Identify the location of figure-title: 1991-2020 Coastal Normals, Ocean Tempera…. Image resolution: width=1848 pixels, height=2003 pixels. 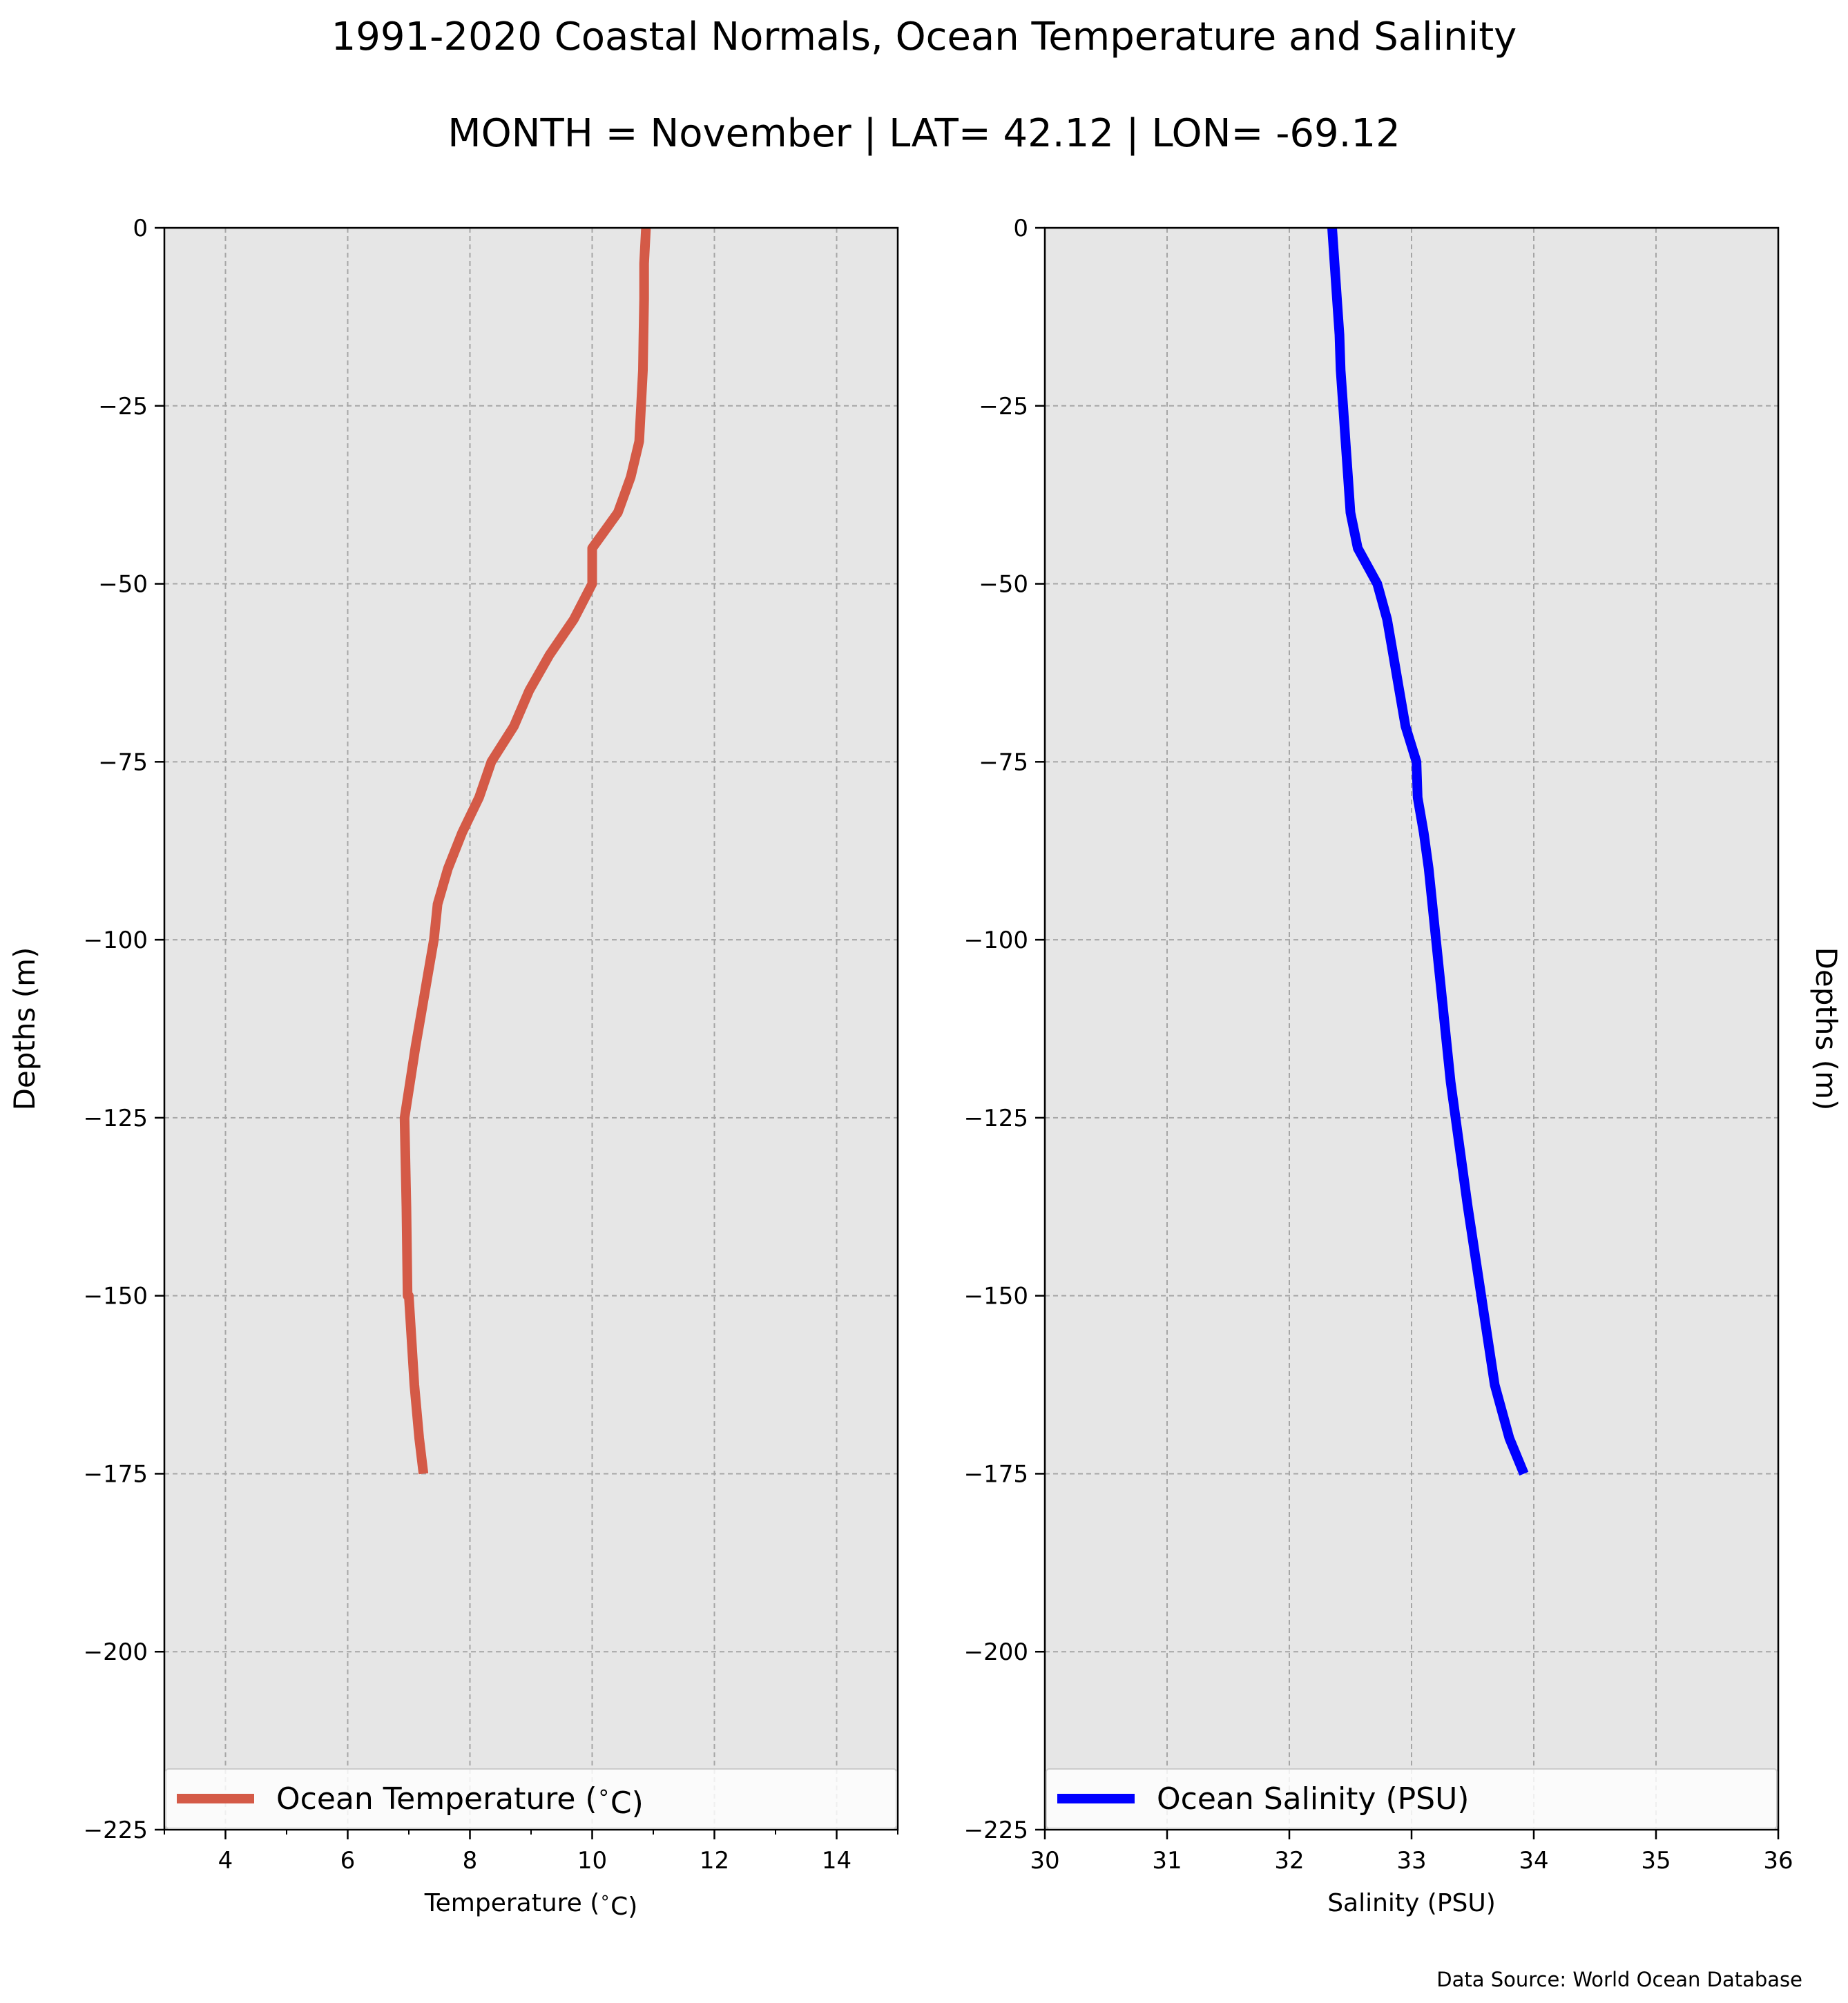
(924, 36).